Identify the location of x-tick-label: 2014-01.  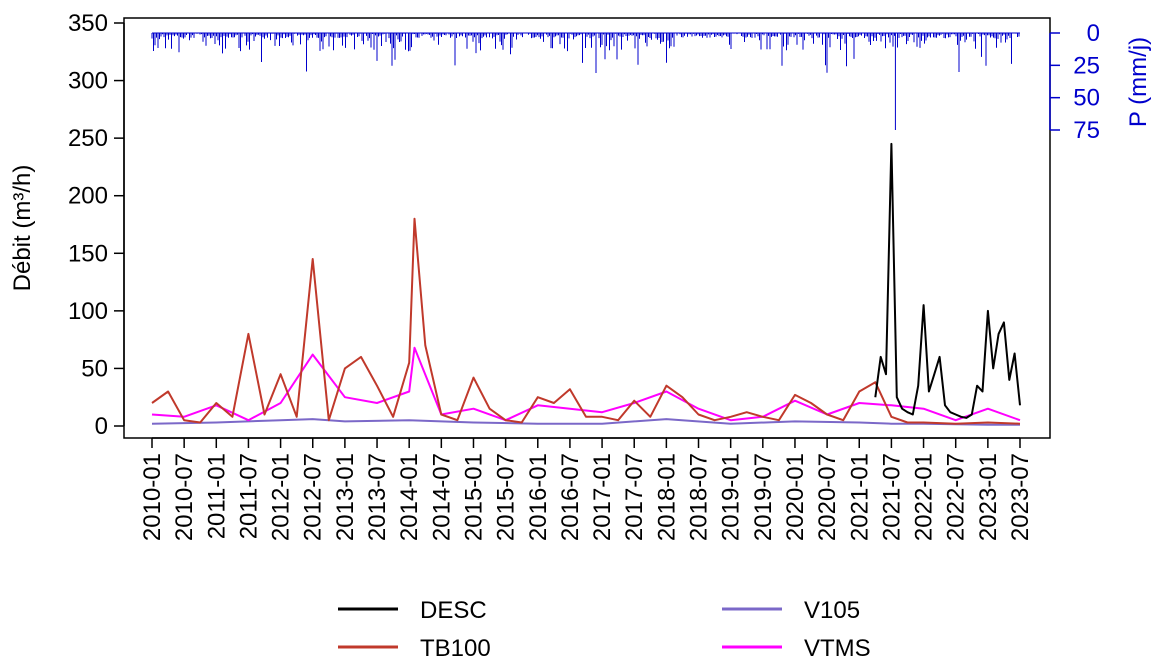
(409, 497).